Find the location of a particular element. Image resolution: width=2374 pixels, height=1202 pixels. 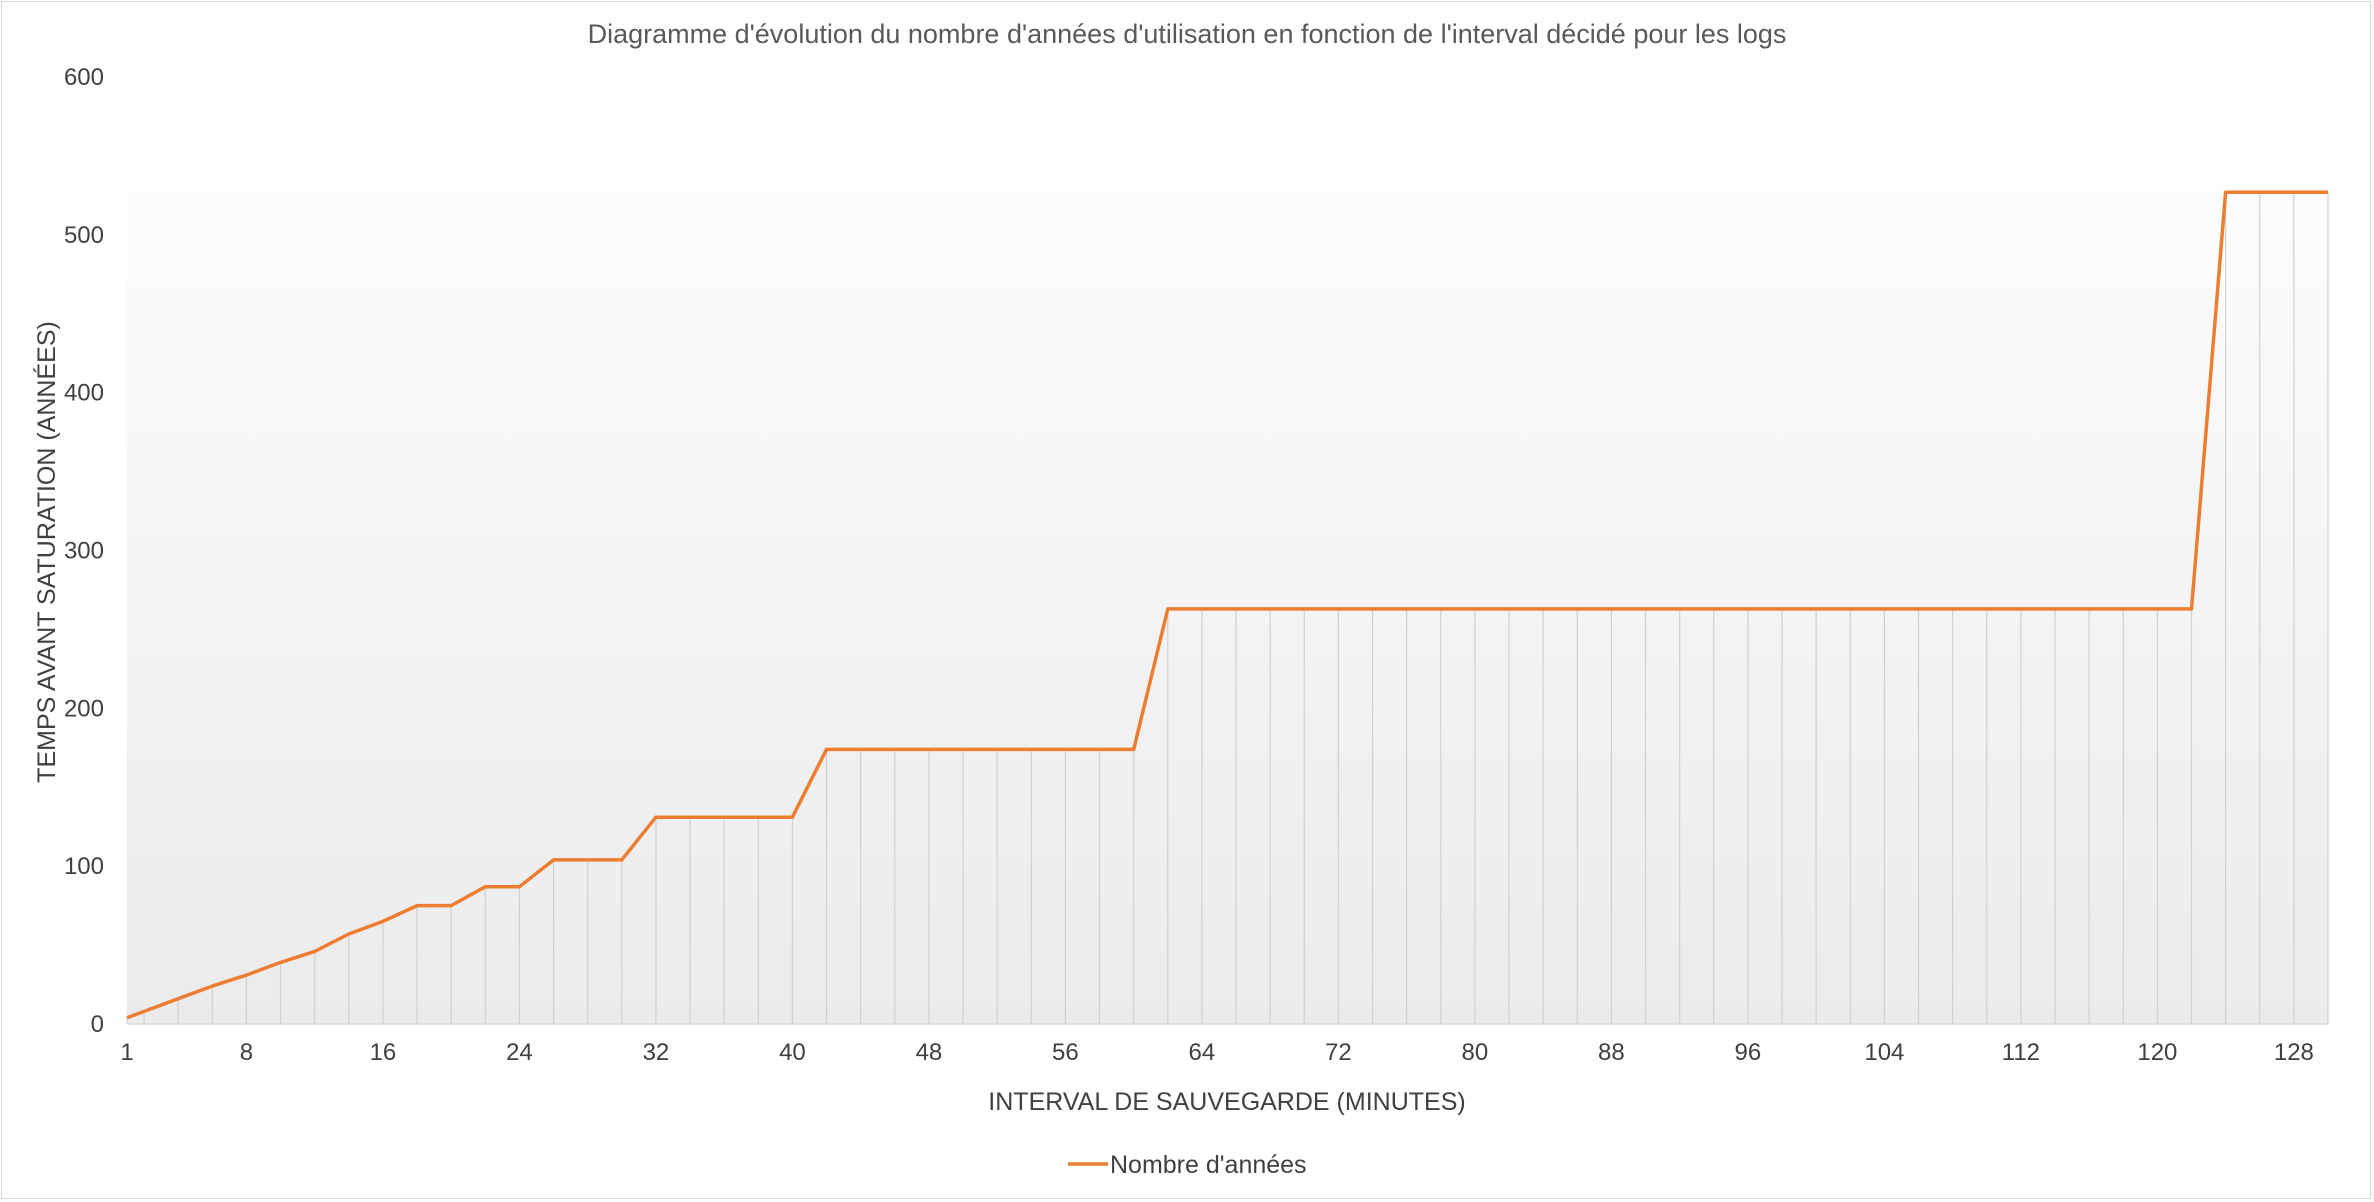

x-tick-label: 56 is located at coordinates (1065, 1052).